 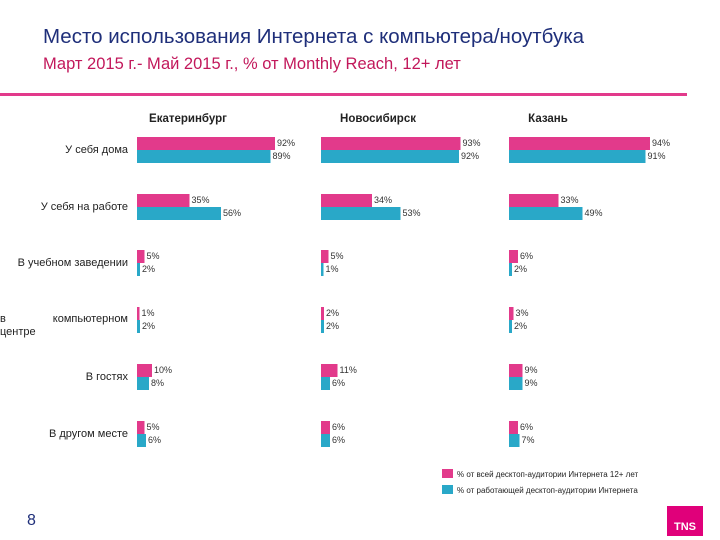 What do you see at coordinates (282, 156) in the screenshot?
I see `data-label: 89%` at bounding box center [282, 156].